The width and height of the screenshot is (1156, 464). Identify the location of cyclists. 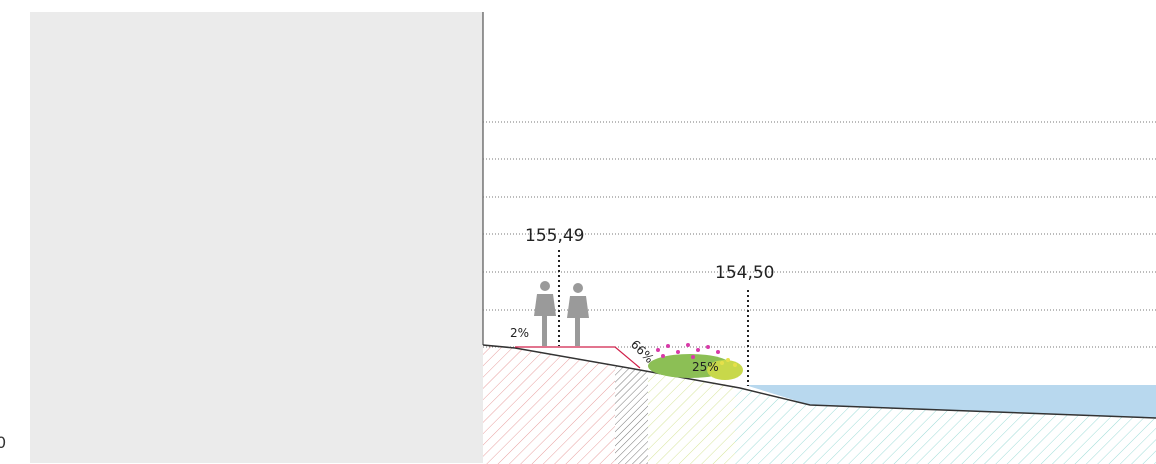
(561, 313).